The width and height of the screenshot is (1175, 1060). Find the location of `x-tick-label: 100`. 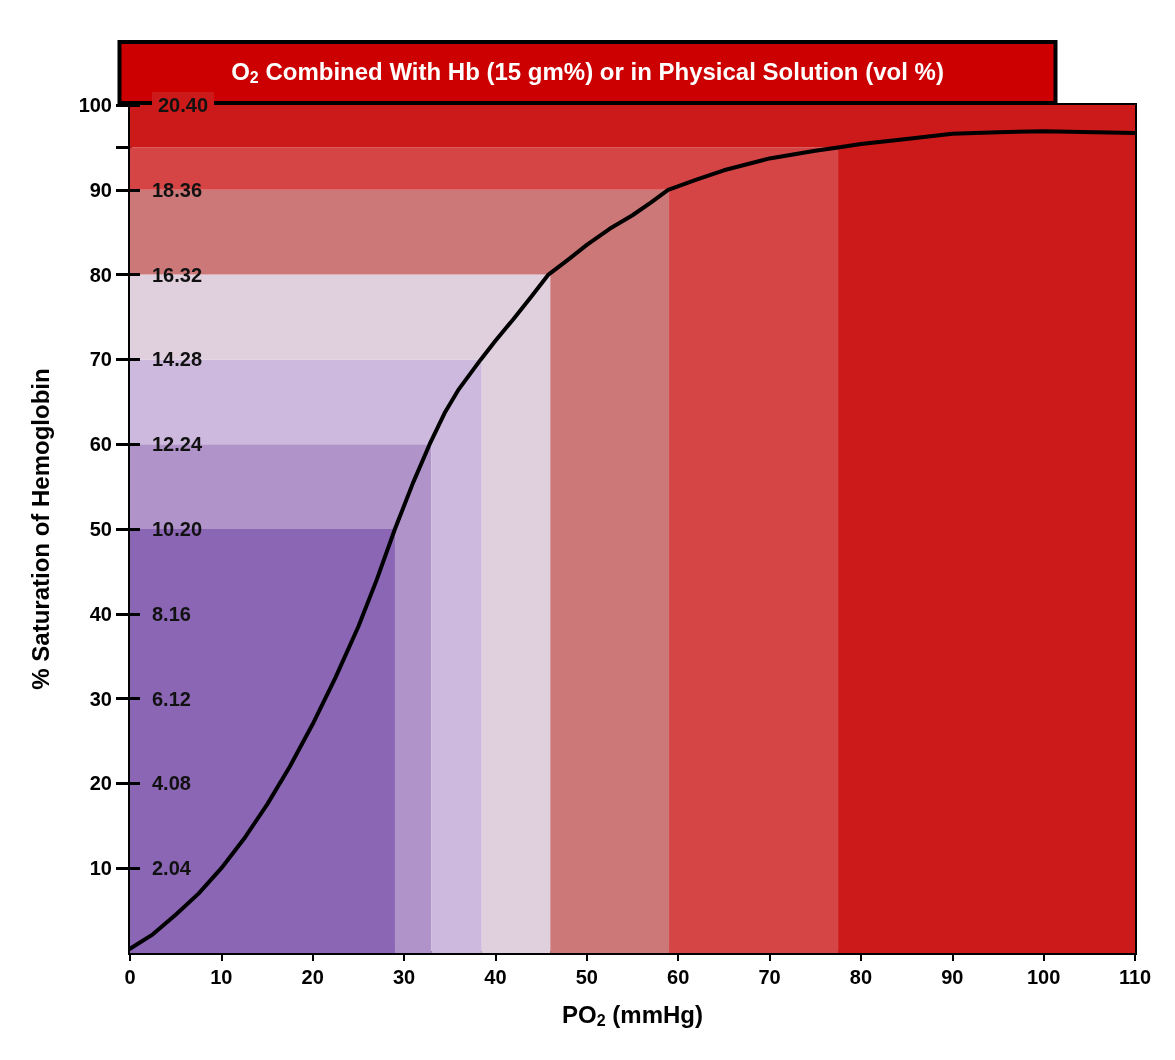

x-tick-label: 100 is located at coordinates (1043, 977).